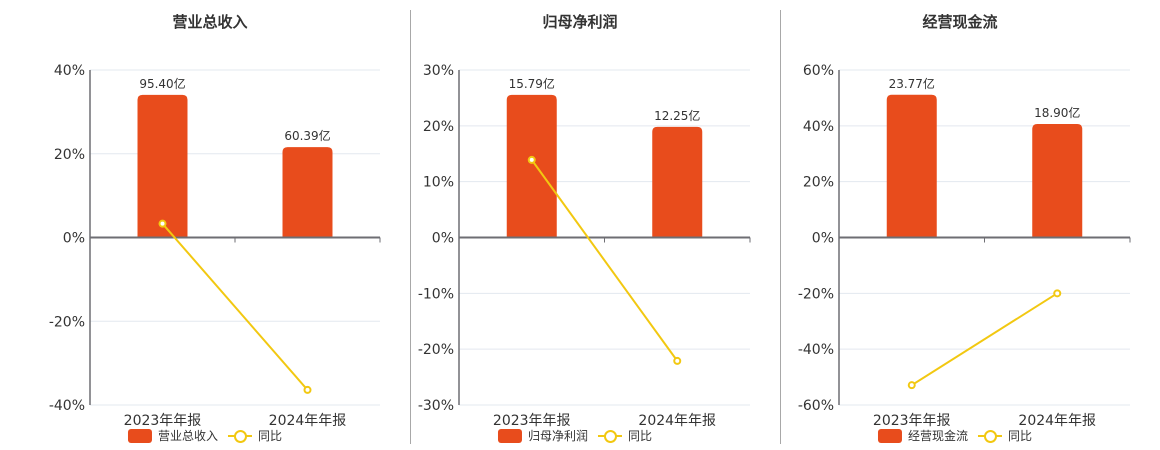 The width and height of the screenshot is (1160, 450). Describe the element at coordinates (436, 406) in the screenshot. I see `y-tick-label: -30%` at that location.